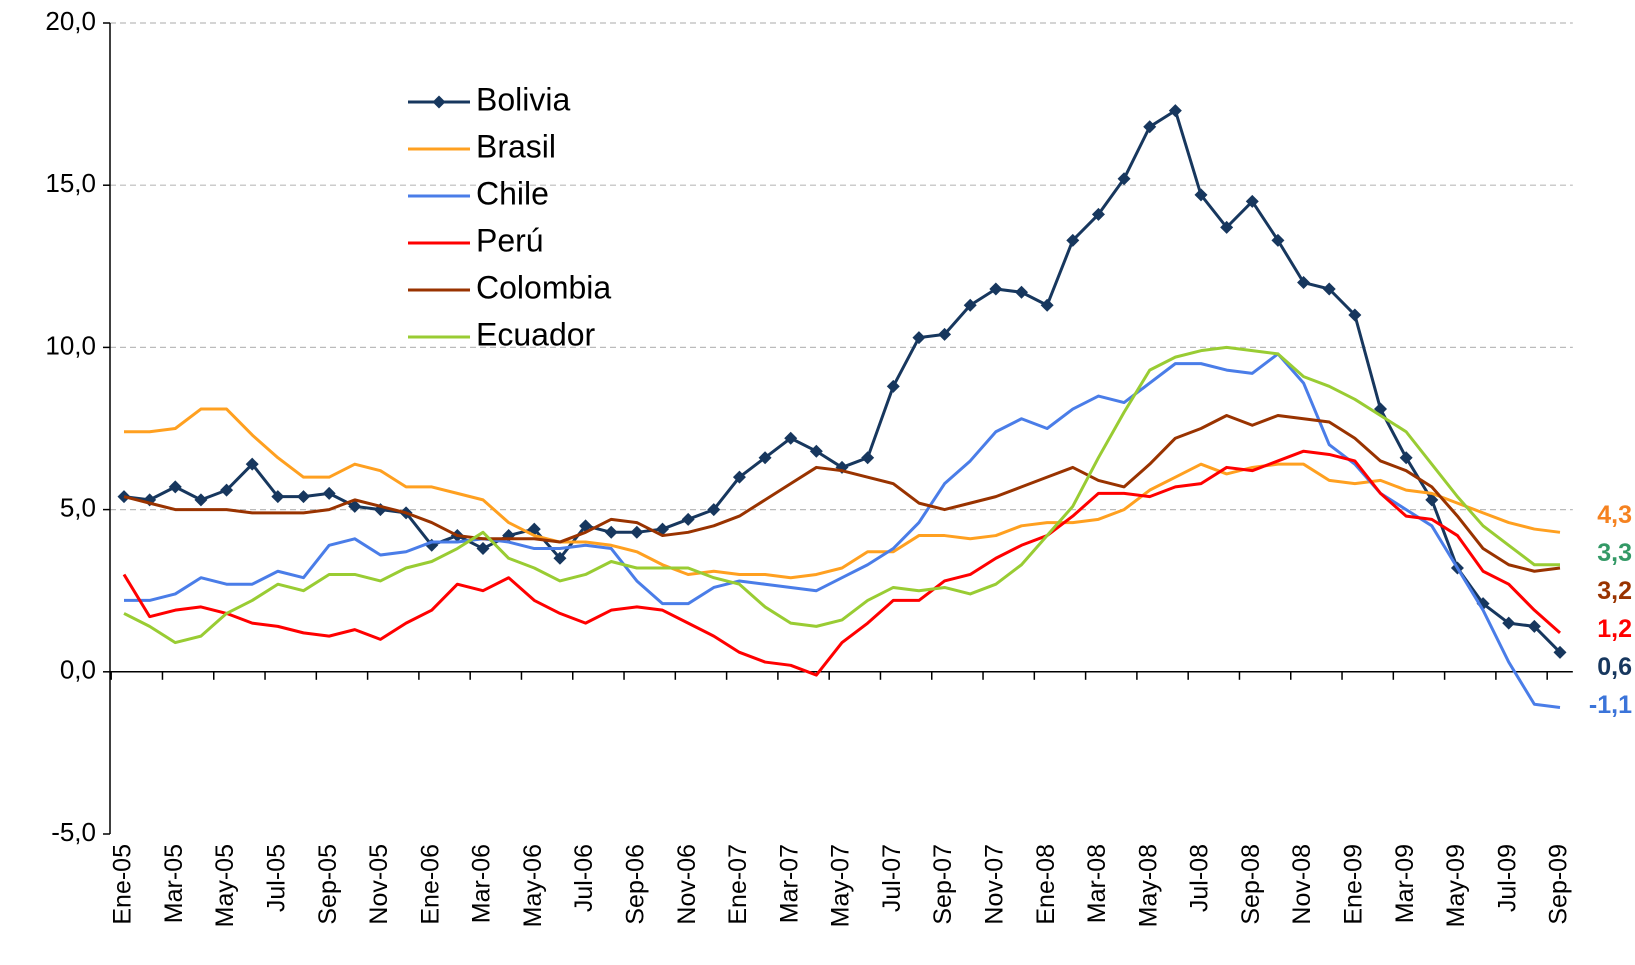 The image size is (1635, 965). What do you see at coordinates (1614, 591) in the screenshot?
I see `data-label: 3,2` at bounding box center [1614, 591].